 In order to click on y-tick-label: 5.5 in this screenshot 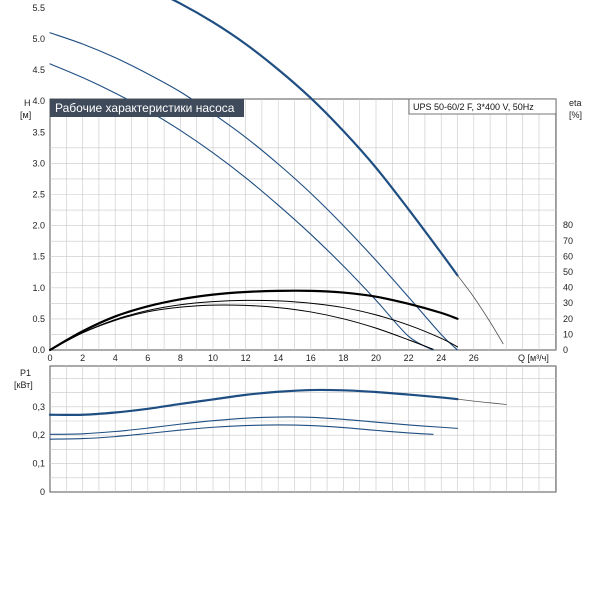, I will do `click(38, 8)`.